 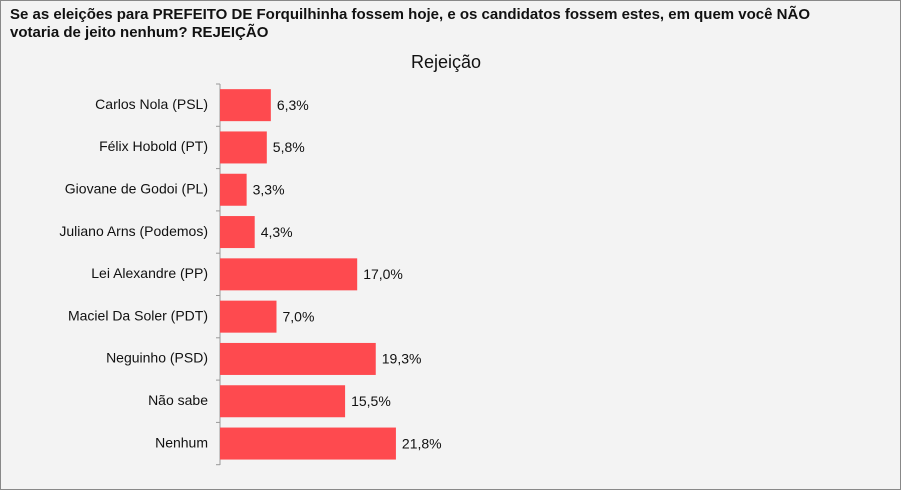 I want to click on category-label: Nenhum, so click(x=181, y=442).